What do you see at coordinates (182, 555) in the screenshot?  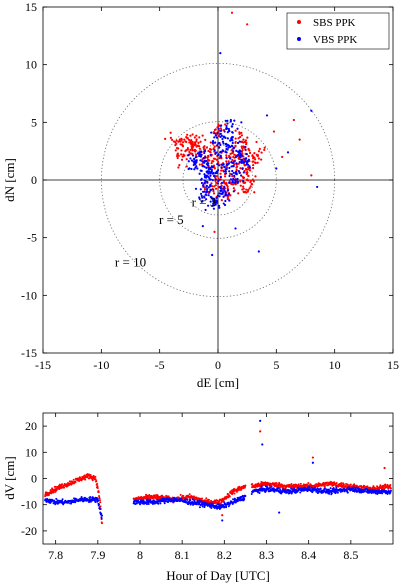 I see `x-tick-label: 8.1` at bounding box center [182, 555].